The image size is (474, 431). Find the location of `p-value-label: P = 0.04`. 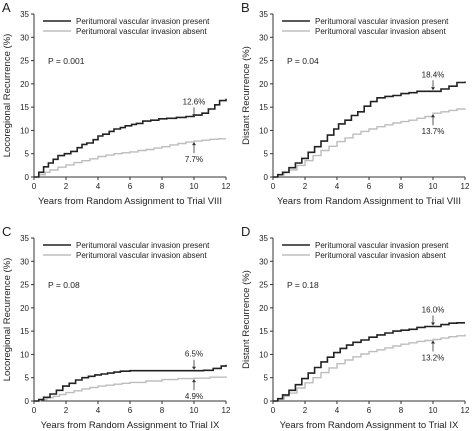

p-value-label: P = 0.04 is located at coordinates (303, 61).